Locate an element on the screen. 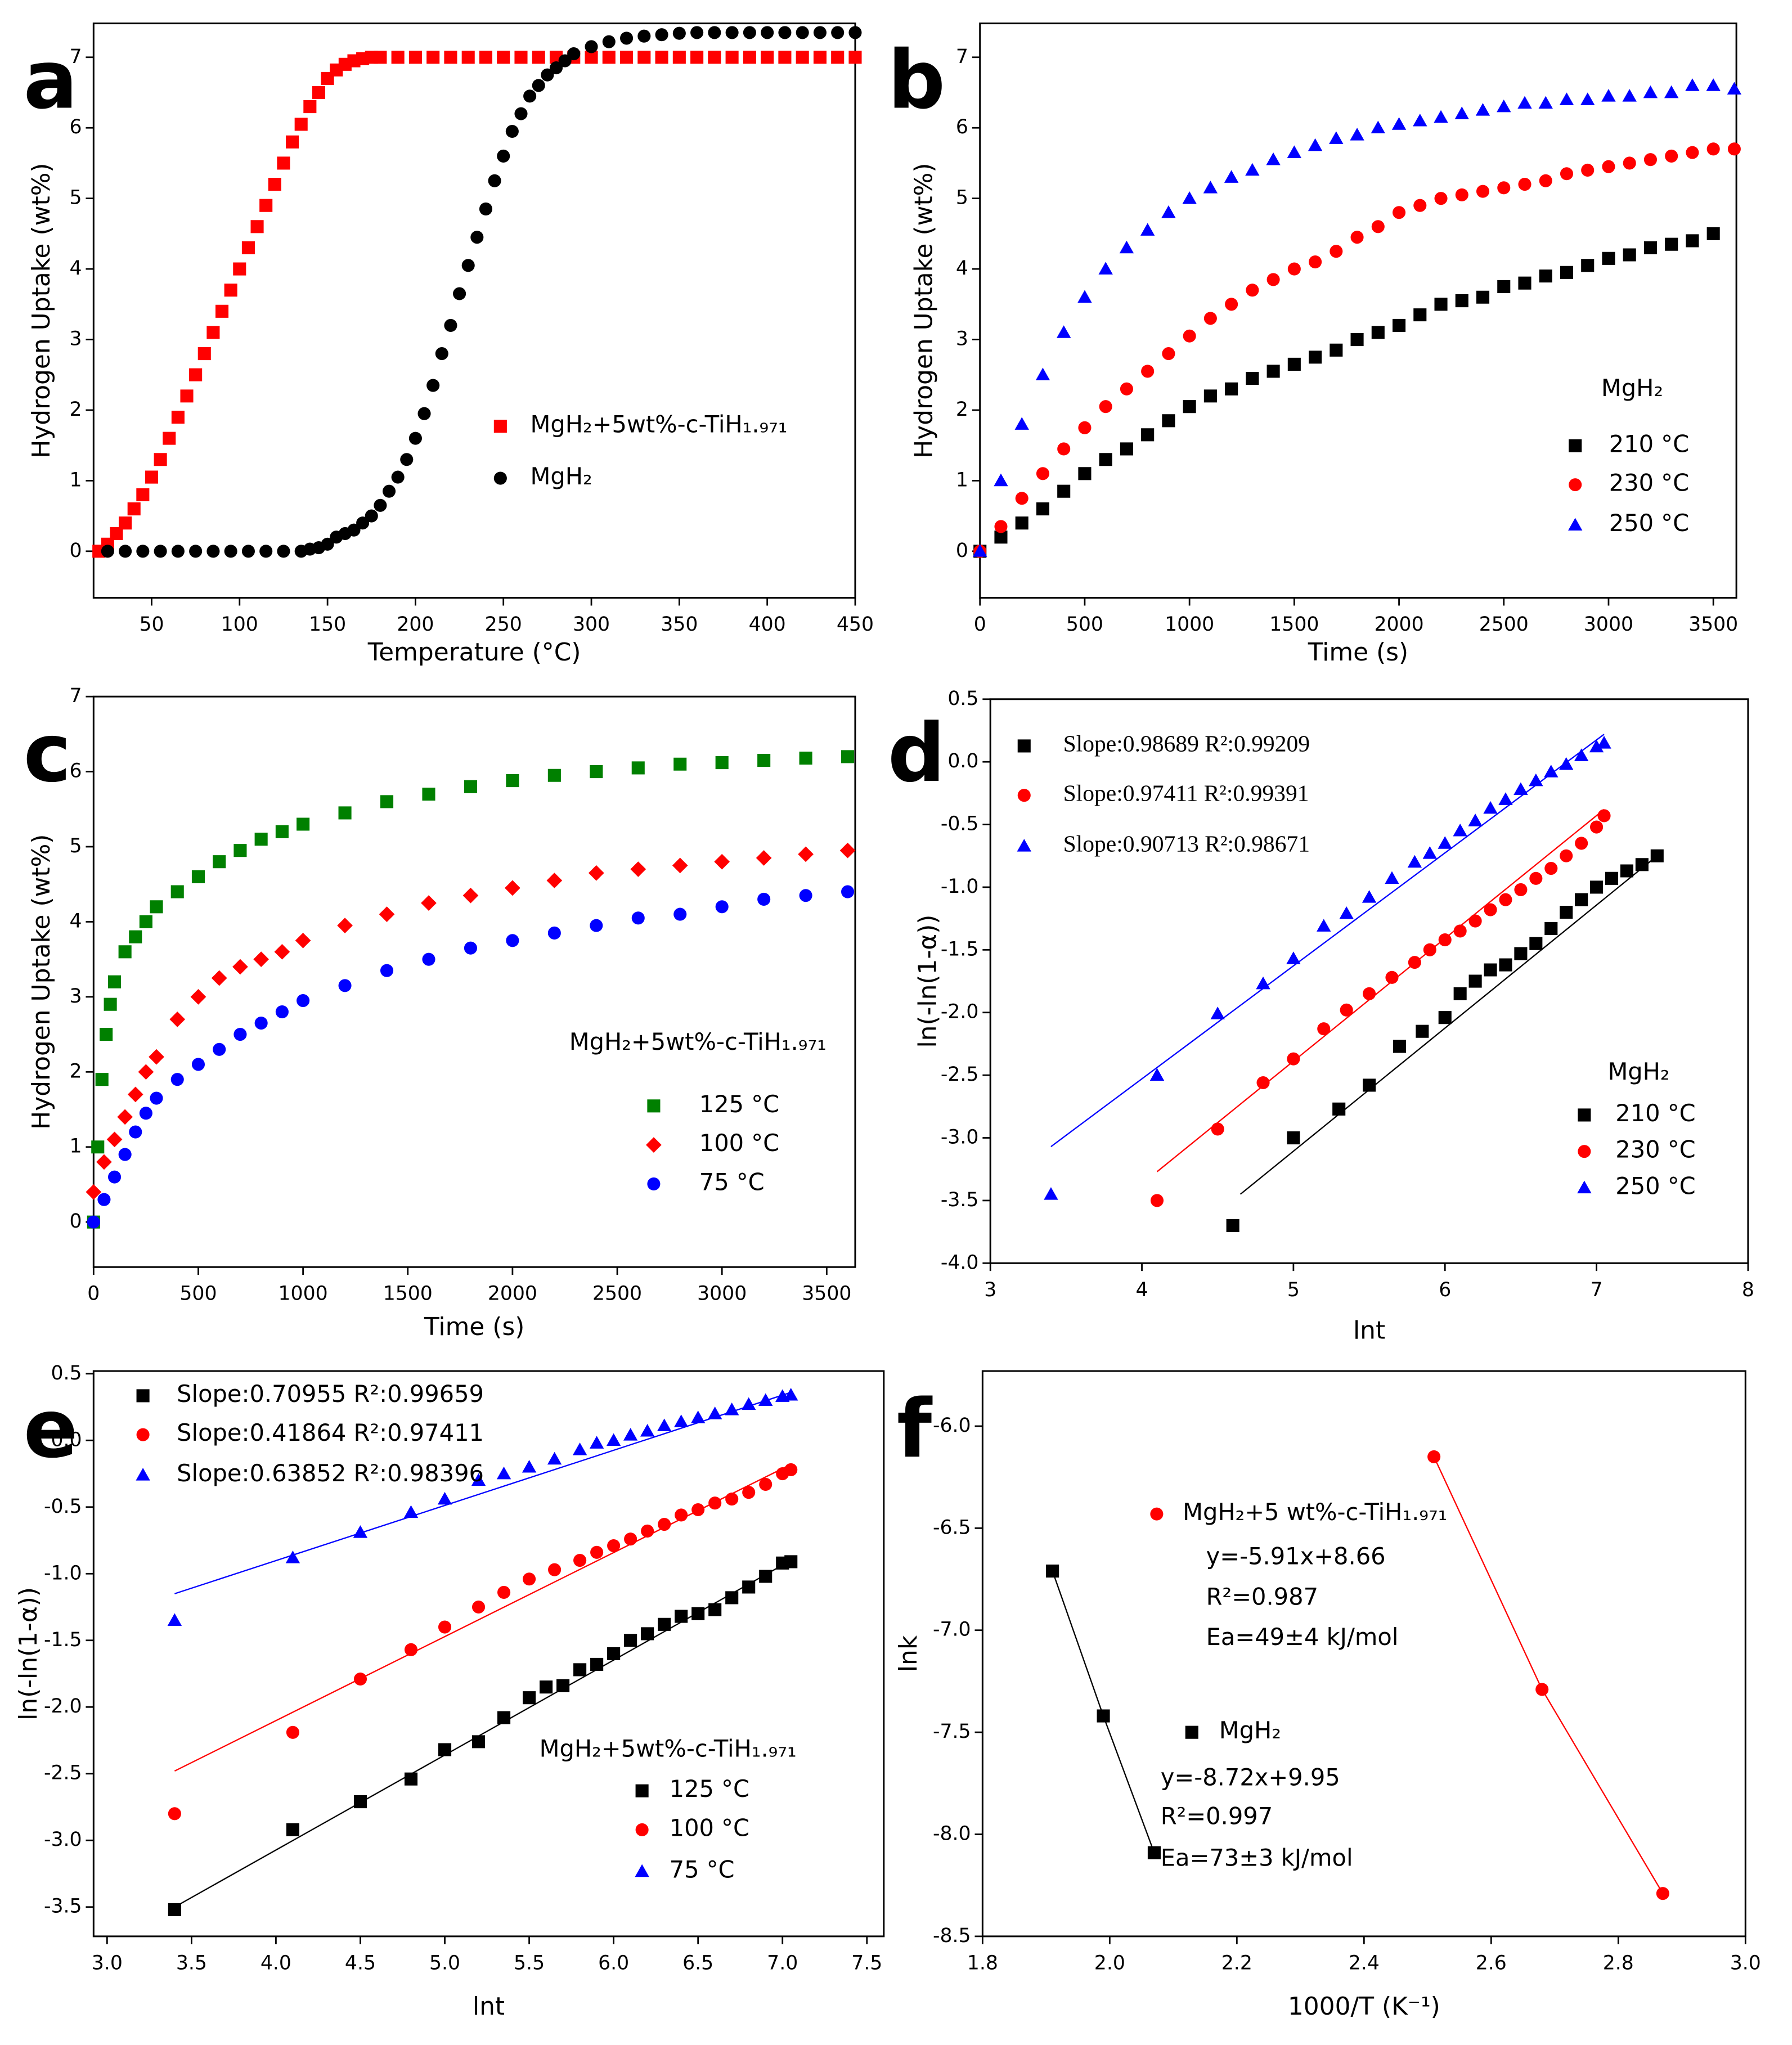 This screenshot has height=2045, width=1792. y-tick-label: 0 is located at coordinates (75, 1221).